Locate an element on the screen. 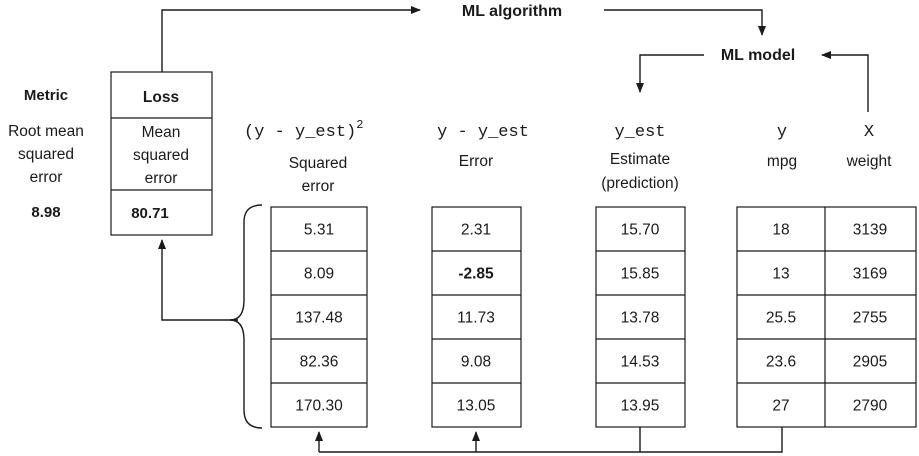 The width and height of the screenshot is (919, 456). squared-error-cell: 8.09 is located at coordinates (319, 274).